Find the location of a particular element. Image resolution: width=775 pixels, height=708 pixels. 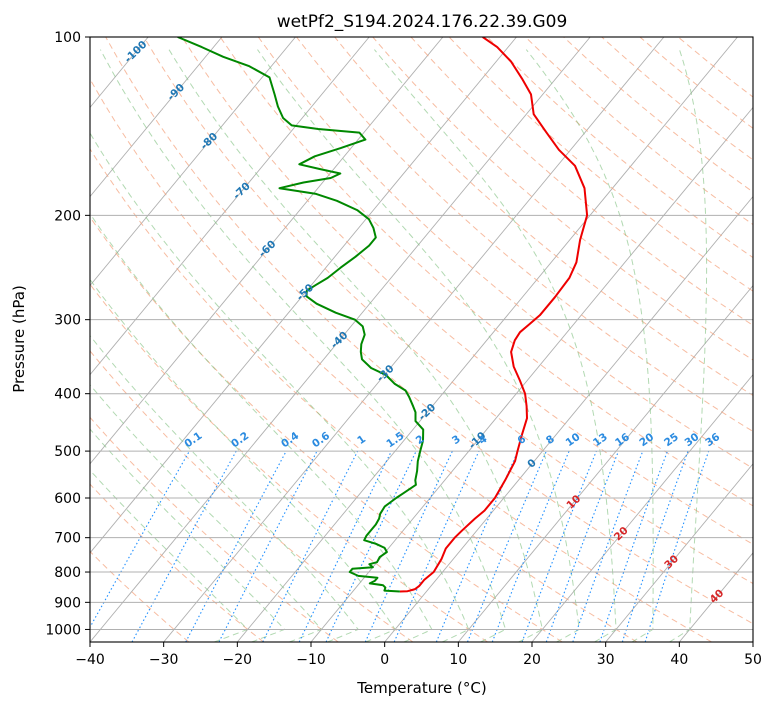

x-axis-label: Temperature (°C) is located at coordinates (421, 688).